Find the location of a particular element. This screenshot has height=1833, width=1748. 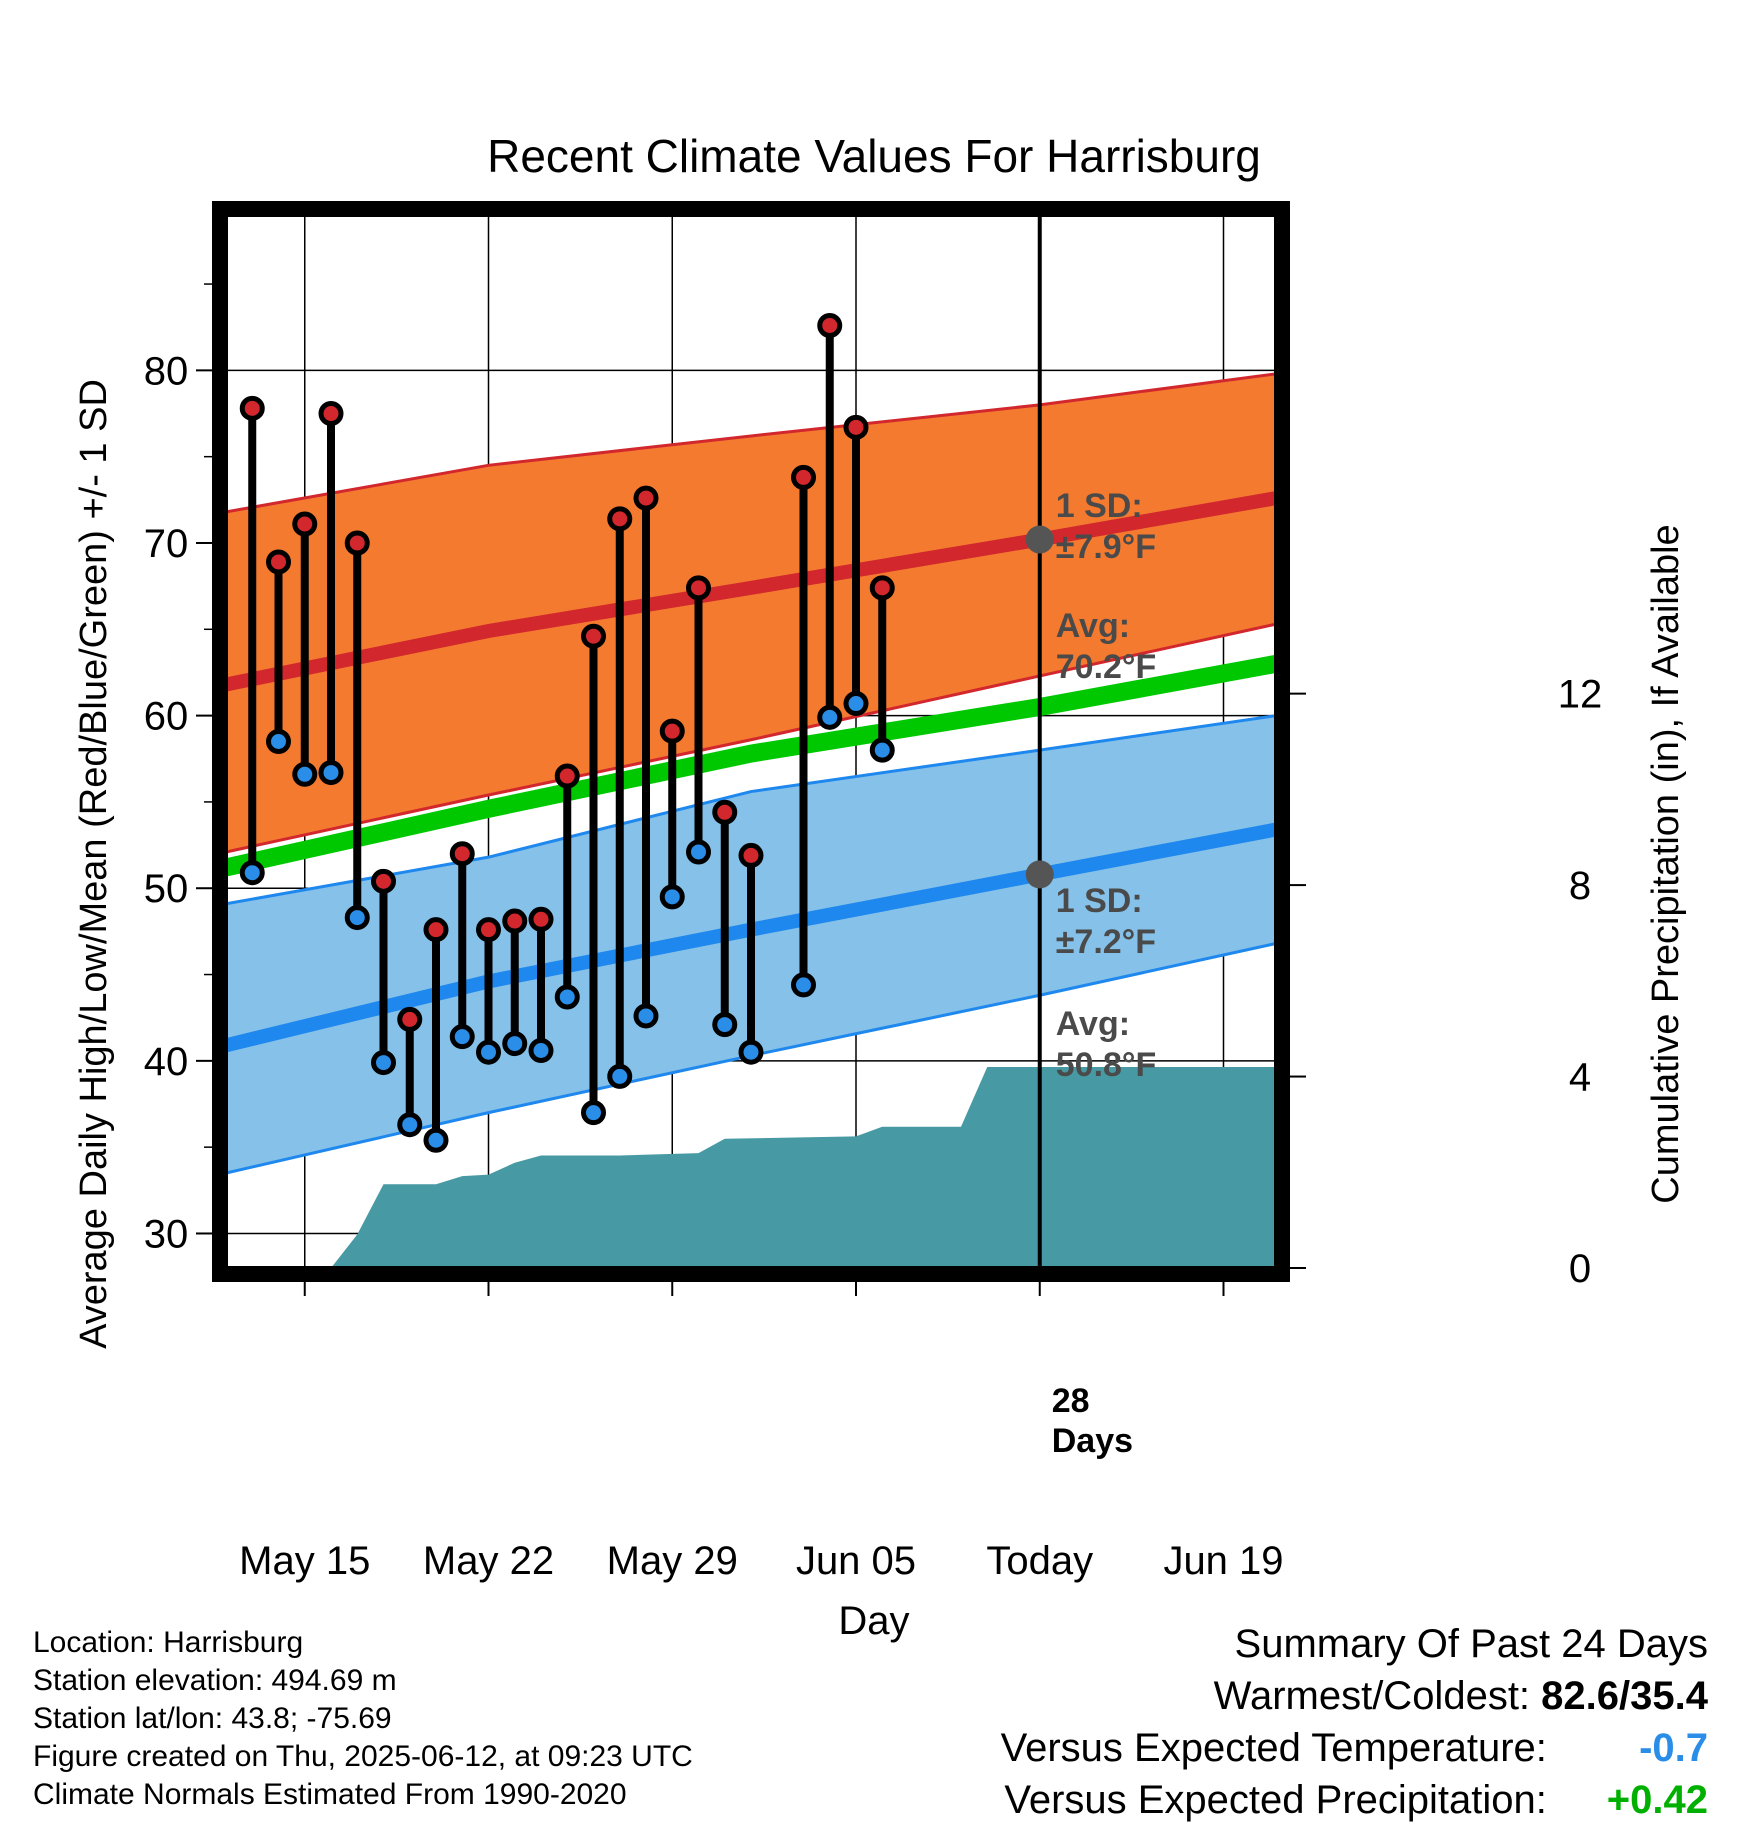

y-tick-label: 60 is located at coordinates (166, 717).